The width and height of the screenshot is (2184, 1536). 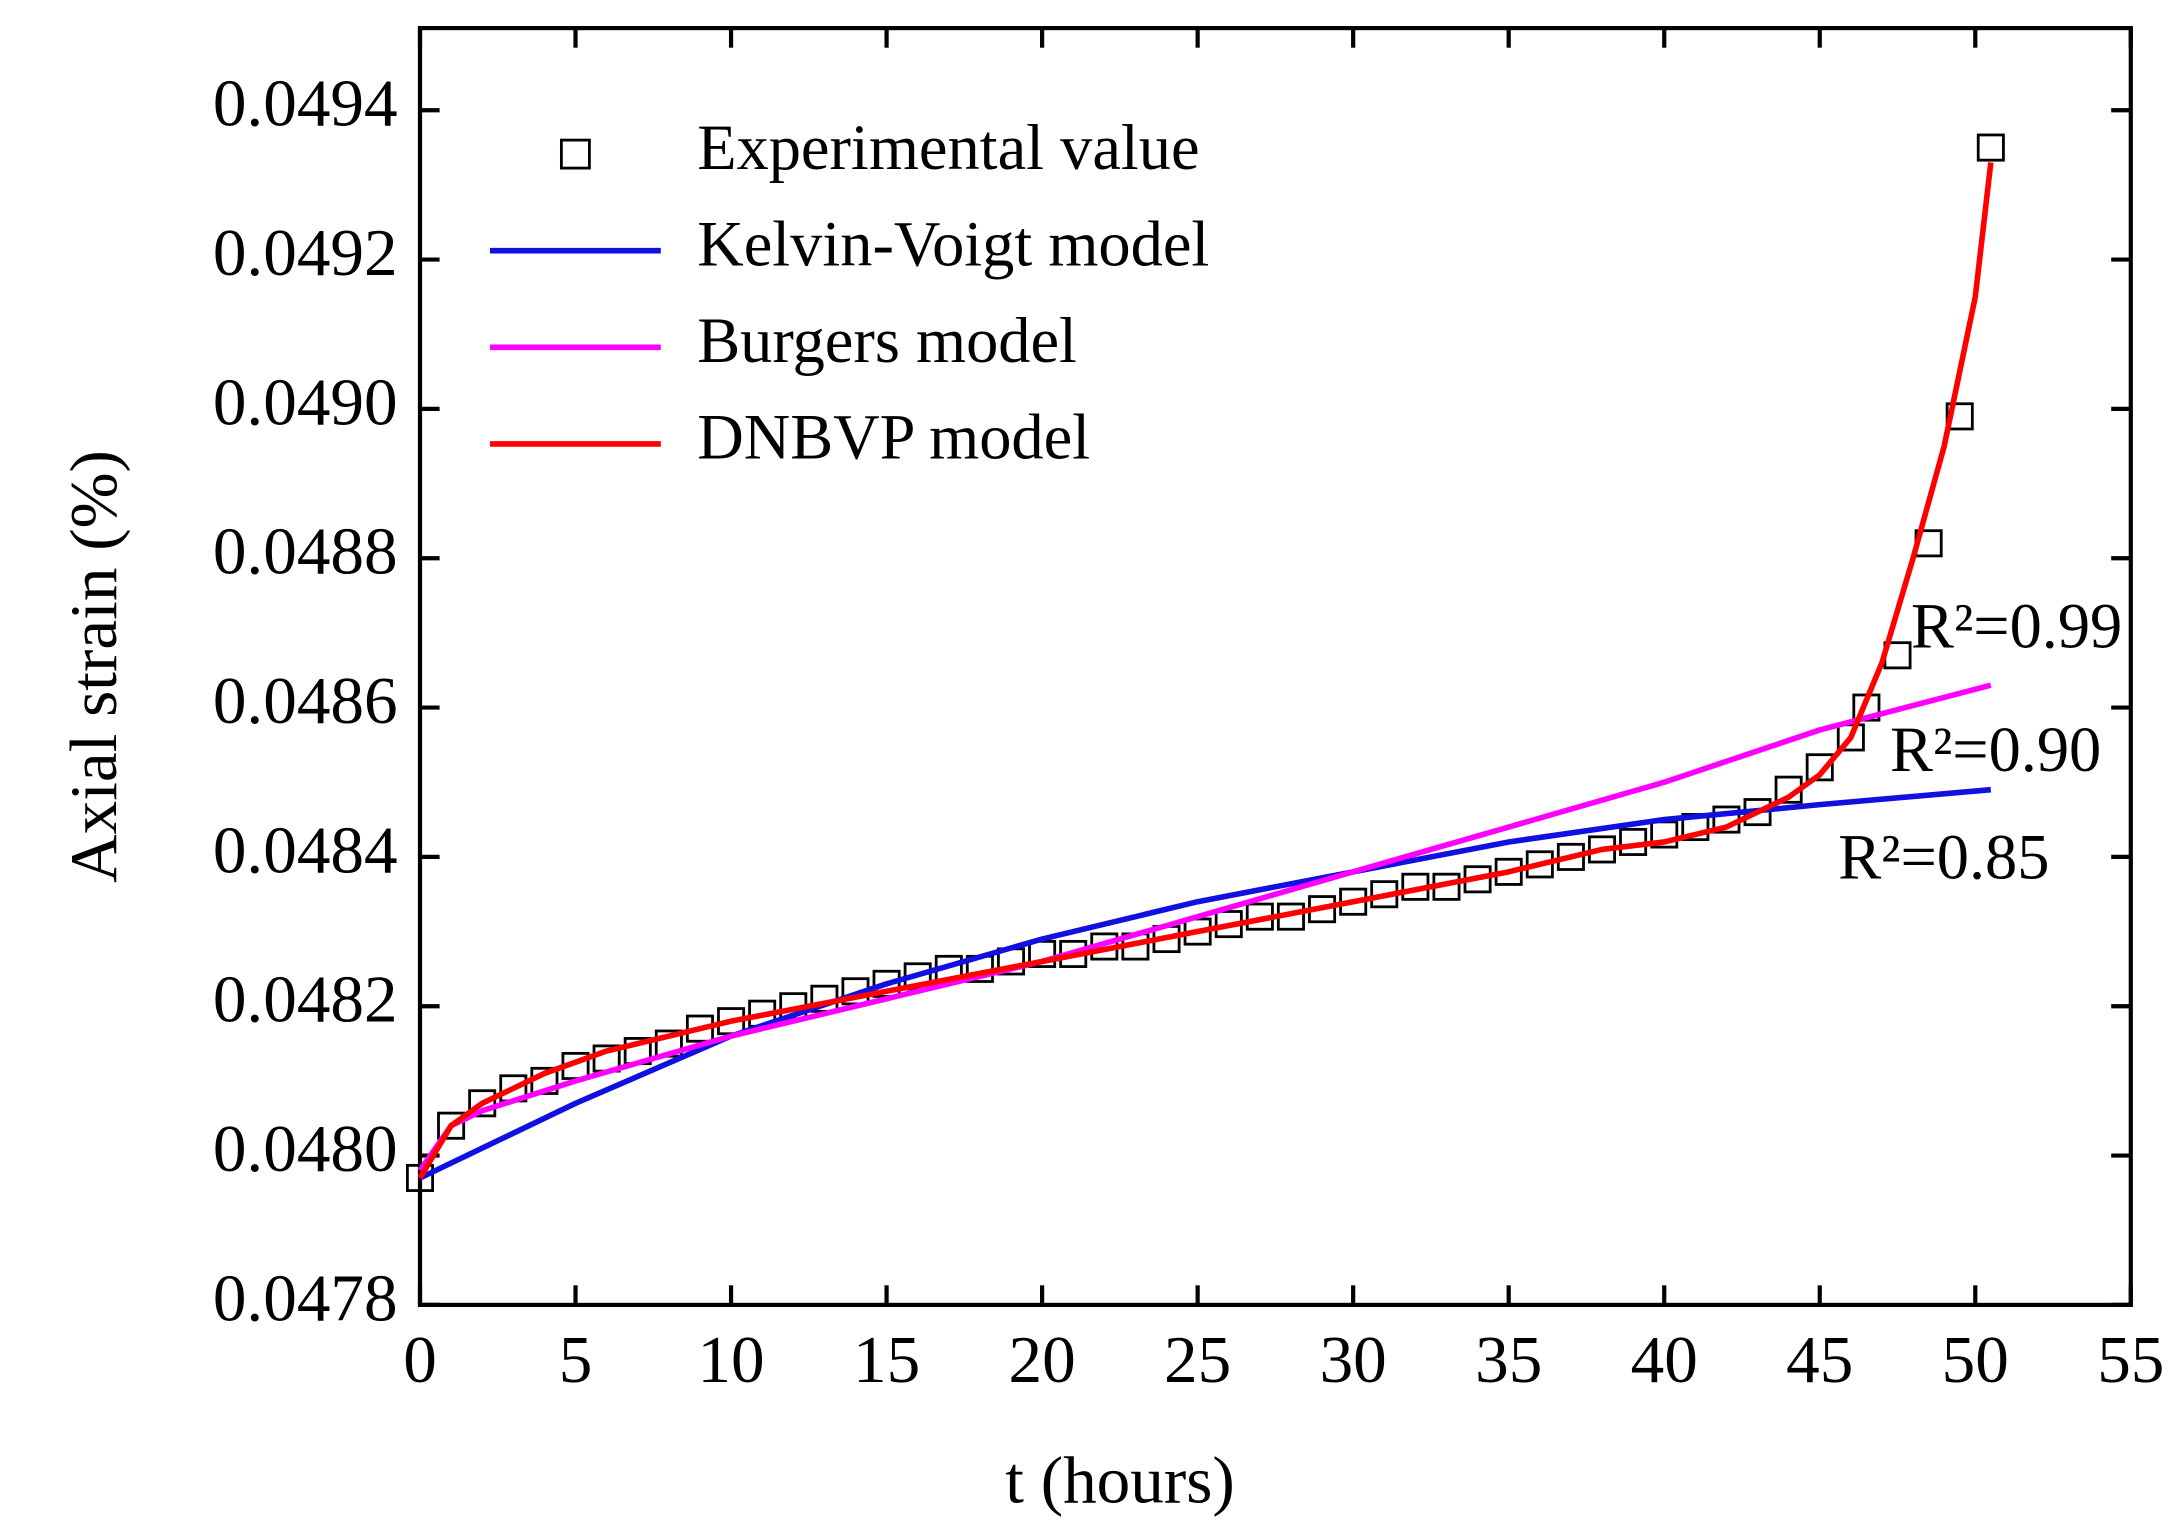 What do you see at coordinates (305, 401) in the screenshot?
I see `y-tick-label: 0.0490` at bounding box center [305, 401].